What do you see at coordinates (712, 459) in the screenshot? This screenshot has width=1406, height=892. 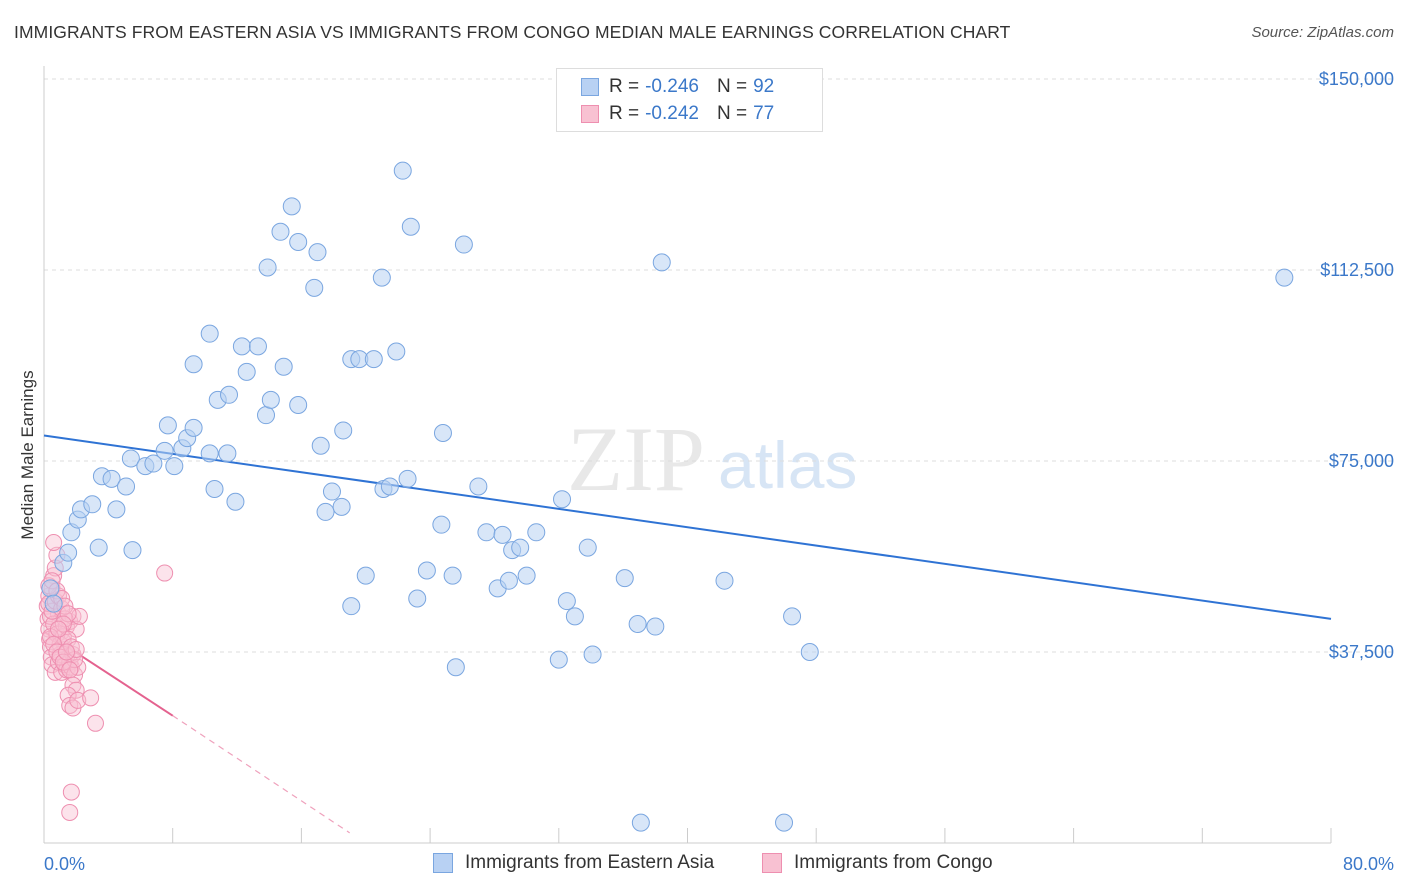 I see `watermark: ZIP atlas` at bounding box center [712, 459].